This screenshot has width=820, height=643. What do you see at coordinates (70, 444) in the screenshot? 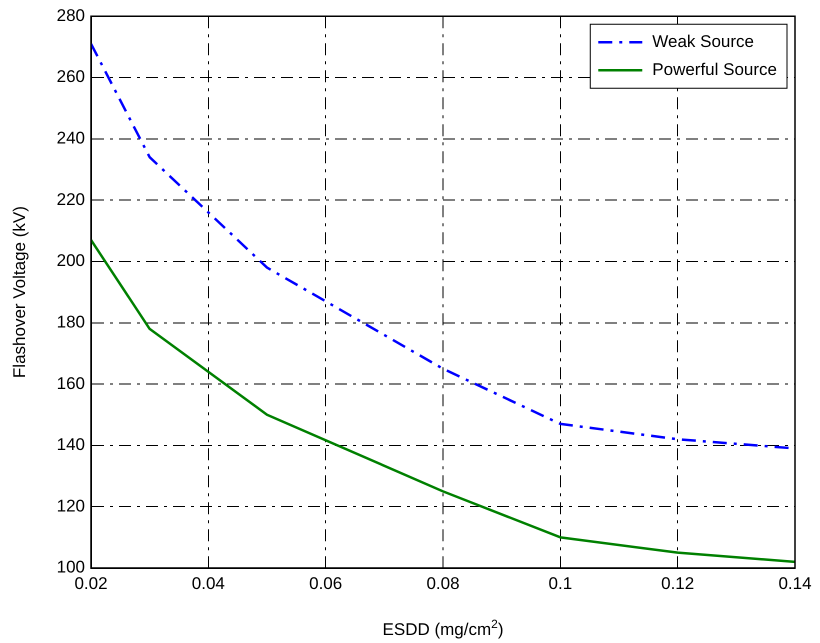
I see `y-tick-label: 140` at bounding box center [70, 444].